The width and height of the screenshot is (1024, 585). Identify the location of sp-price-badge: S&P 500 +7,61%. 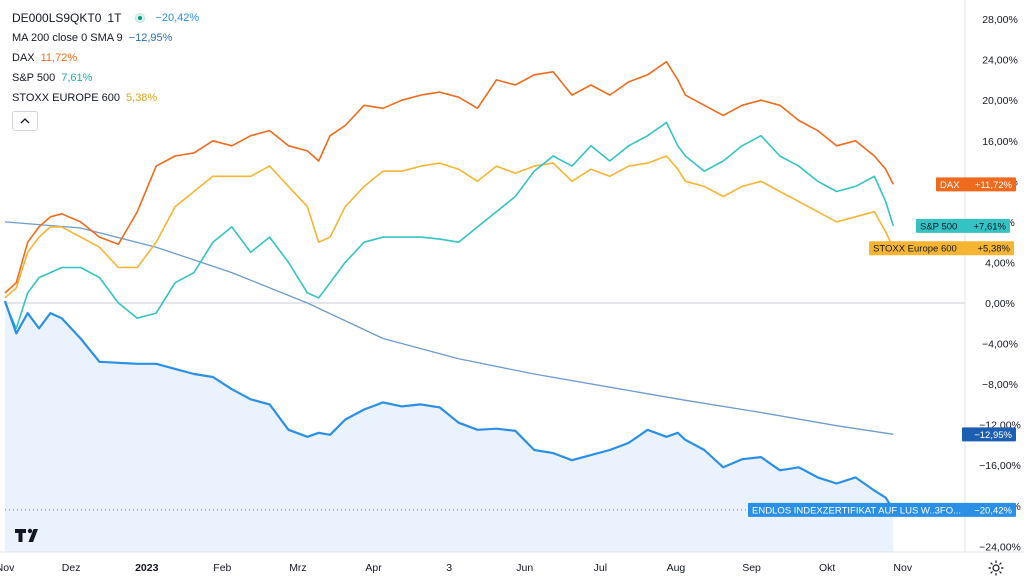
(963, 225).